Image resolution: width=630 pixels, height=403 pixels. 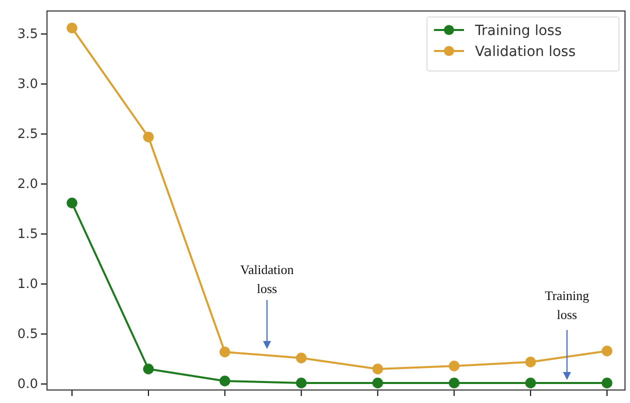 What do you see at coordinates (27, 84) in the screenshot?
I see `y-tick-label: 3.0` at bounding box center [27, 84].